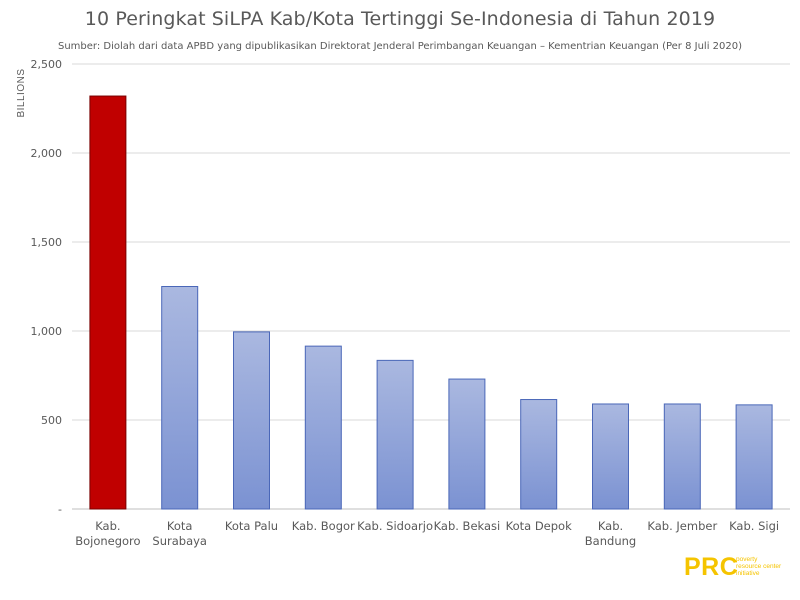 Image resolution: width=800 pixels, height=600 pixels. What do you see at coordinates (748, 573) in the screenshot?
I see `logo-line: initiative` at bounding box center [748, 573].